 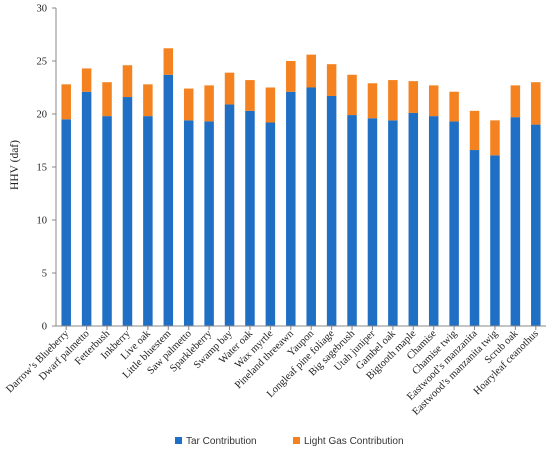 I want to click on legend-label-light-gas: Light Gas Contribution, so click(x=354, y=441).